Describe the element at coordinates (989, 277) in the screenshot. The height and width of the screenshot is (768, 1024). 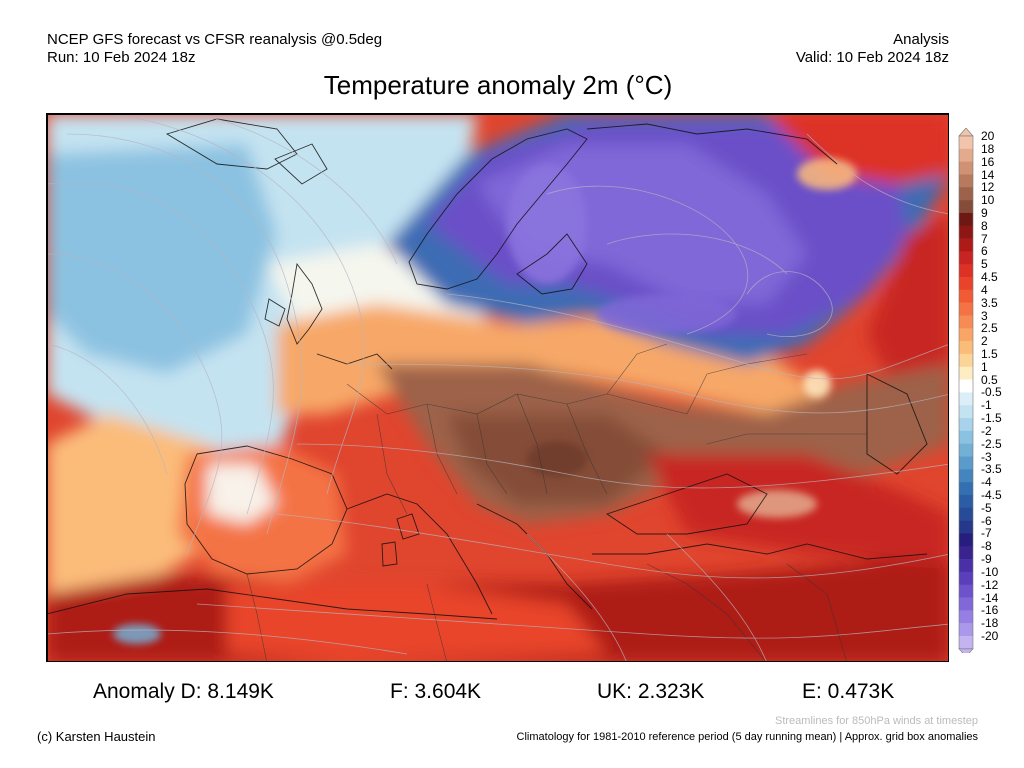
I see `colorbar-tick-label: 4.5` at that location.